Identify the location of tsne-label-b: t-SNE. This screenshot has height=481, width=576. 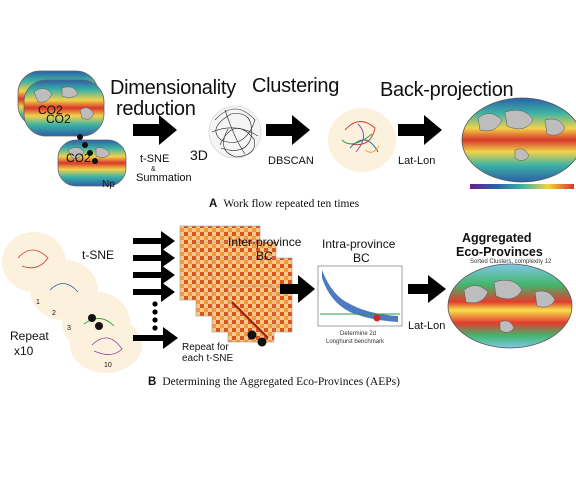
(98, 255).